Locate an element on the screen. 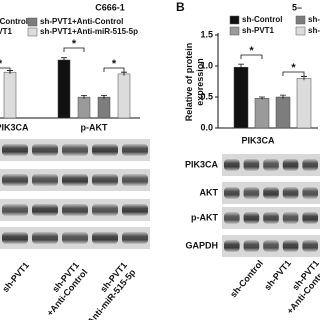 This screenshot has height=320, width=320. y-tick-label: 1.5 is located at coordinates (206, 34).